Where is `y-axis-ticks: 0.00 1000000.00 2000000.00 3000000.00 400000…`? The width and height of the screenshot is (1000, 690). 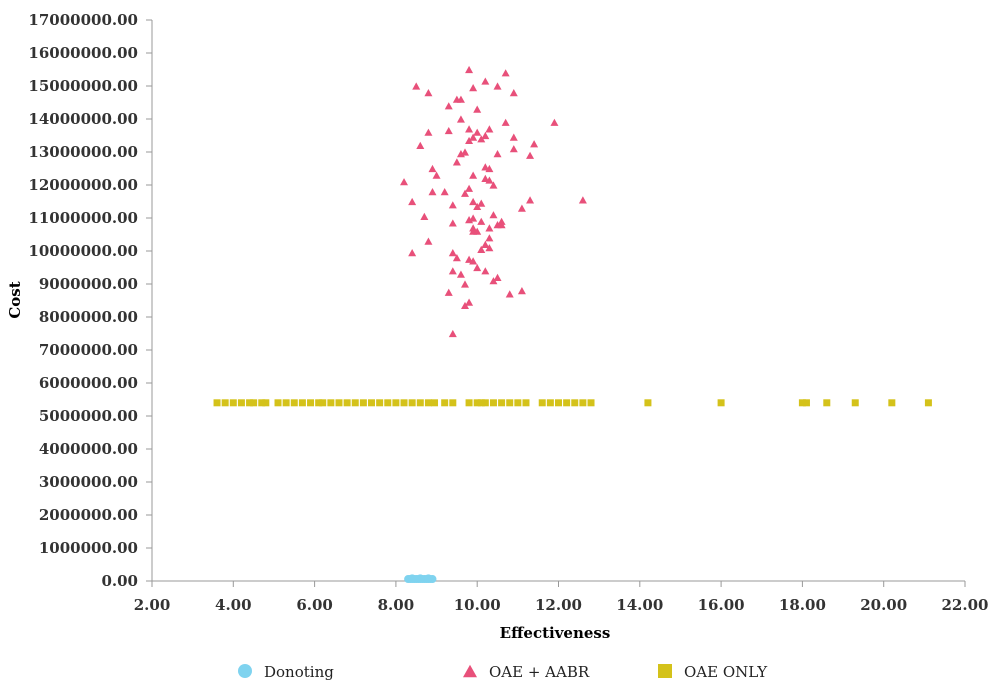
y-axis-ticks: 0.00 1000000.00 2000000.00 3000000.00 400000… is located at coordinates (90, 300).